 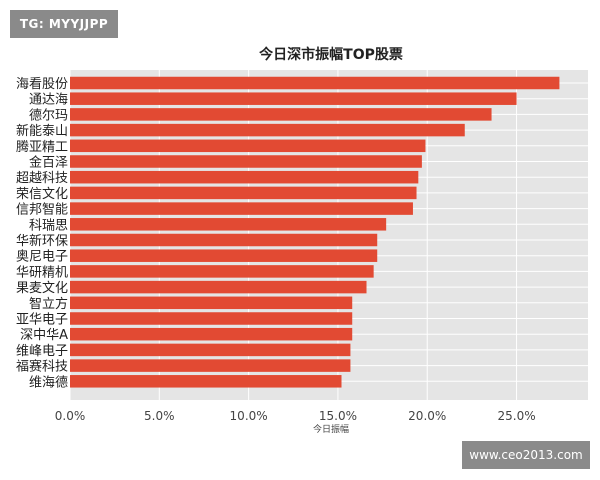 What do you see at coordinates (64, 24) in the screenshot?
I see `watermark-top-left: TG: MYYJJPP` at bounding box center [64, 24].